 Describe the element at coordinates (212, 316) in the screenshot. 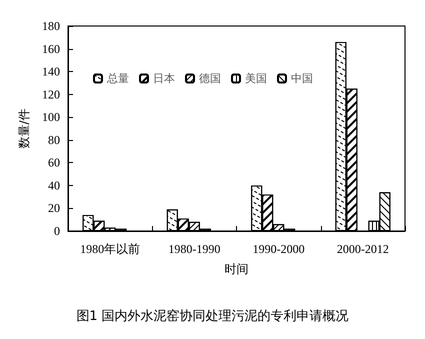

I see `caption: 图1 国内外水泥窑协同处理污泥的专利申请概况` at that location.